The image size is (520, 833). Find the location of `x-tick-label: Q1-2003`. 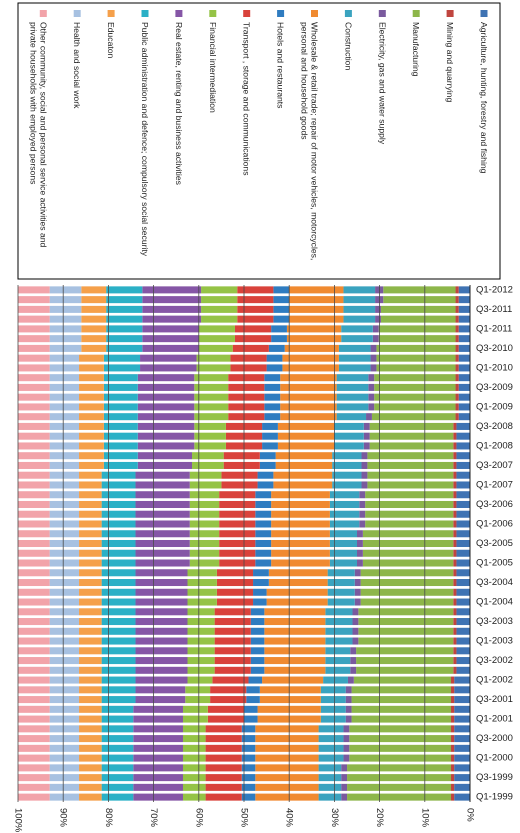

x-tick-label: Q1-2003 is located at coordinates (494, 641).